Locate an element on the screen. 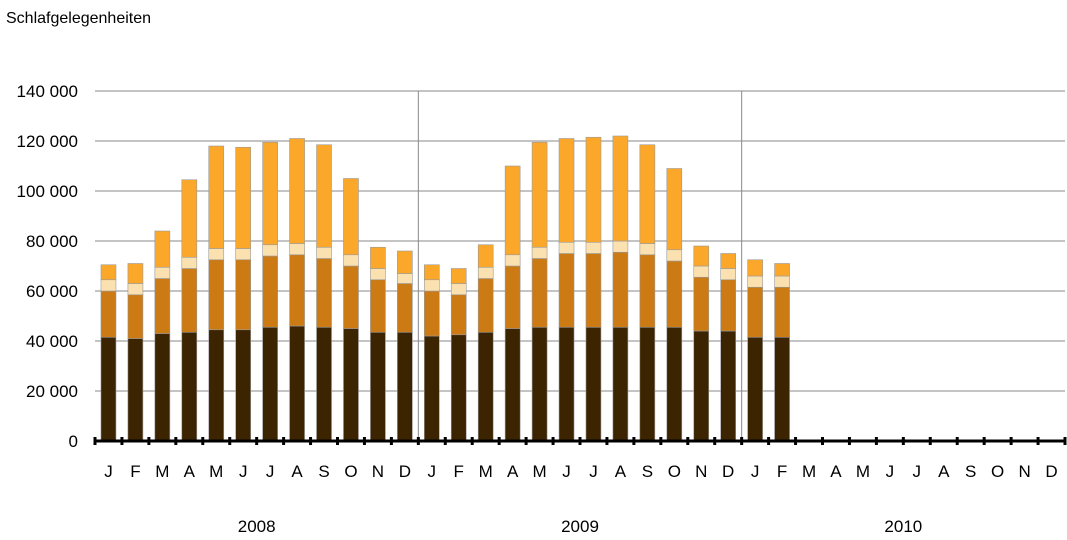  year-label: 2009 is located at coordinates (580, 526).